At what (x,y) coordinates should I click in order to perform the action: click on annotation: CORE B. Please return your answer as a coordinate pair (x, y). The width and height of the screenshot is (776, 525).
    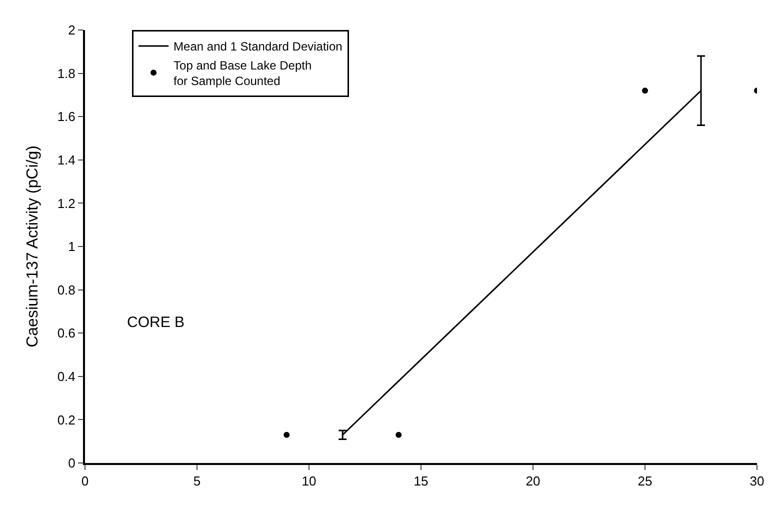
    Looking at the image, I should click on (156, 322).